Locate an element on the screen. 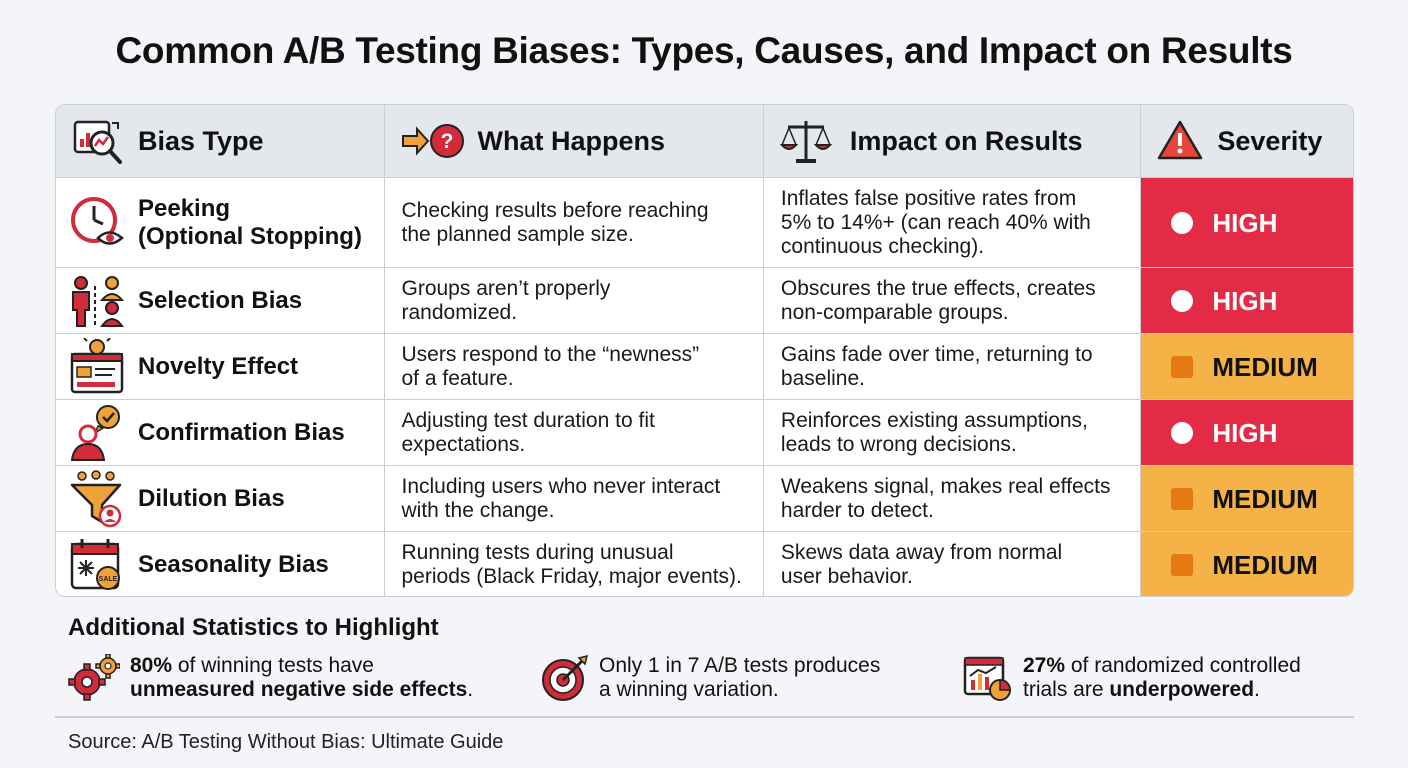 This screenshot has height=768, width=1408. bias-name: Seasonality Bias is located at coordinates (233, 564).